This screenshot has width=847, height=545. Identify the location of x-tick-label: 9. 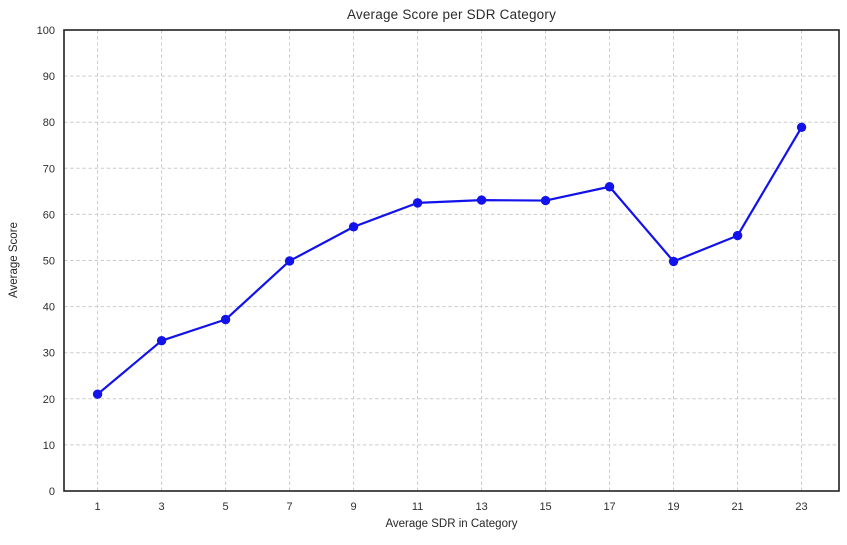
(354, 507).